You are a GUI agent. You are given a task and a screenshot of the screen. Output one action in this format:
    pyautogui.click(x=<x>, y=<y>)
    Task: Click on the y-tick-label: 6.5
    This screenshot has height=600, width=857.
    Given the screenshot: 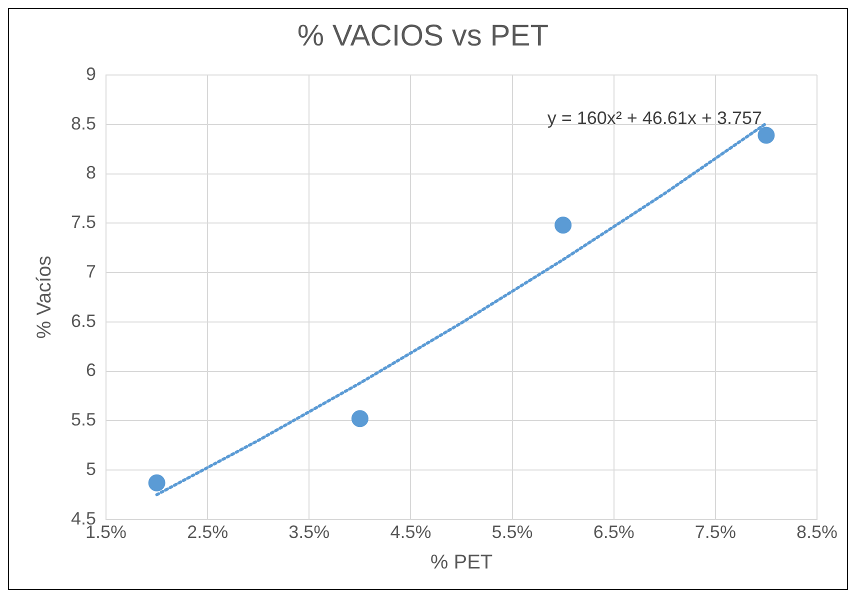 What is the action you would take?
    pyautogui.click(x=83, y=320)
    